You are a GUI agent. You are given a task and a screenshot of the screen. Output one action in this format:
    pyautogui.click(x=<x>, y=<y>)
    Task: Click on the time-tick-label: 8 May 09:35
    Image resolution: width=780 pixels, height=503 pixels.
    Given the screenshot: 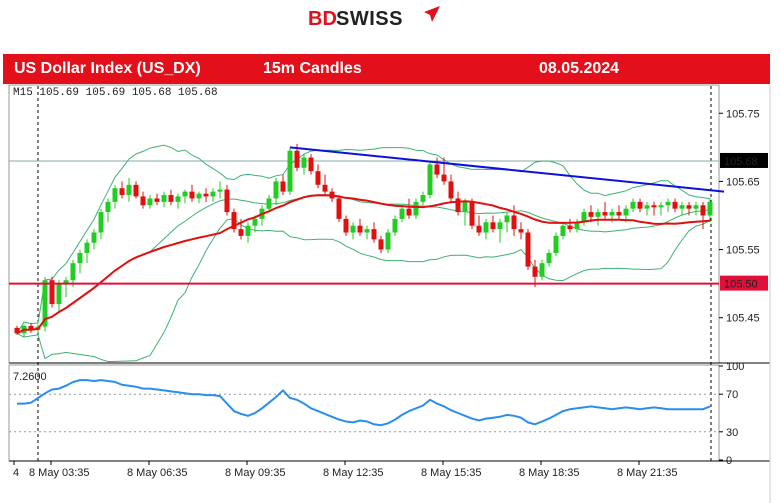 What is the action you would take?
    pyautogui.click(x=255, y=473)
    